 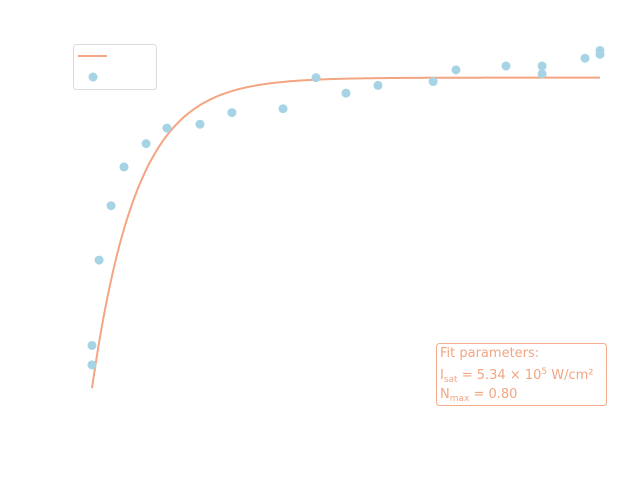 I want to click on legend-frame, so click(x=115, y=67).